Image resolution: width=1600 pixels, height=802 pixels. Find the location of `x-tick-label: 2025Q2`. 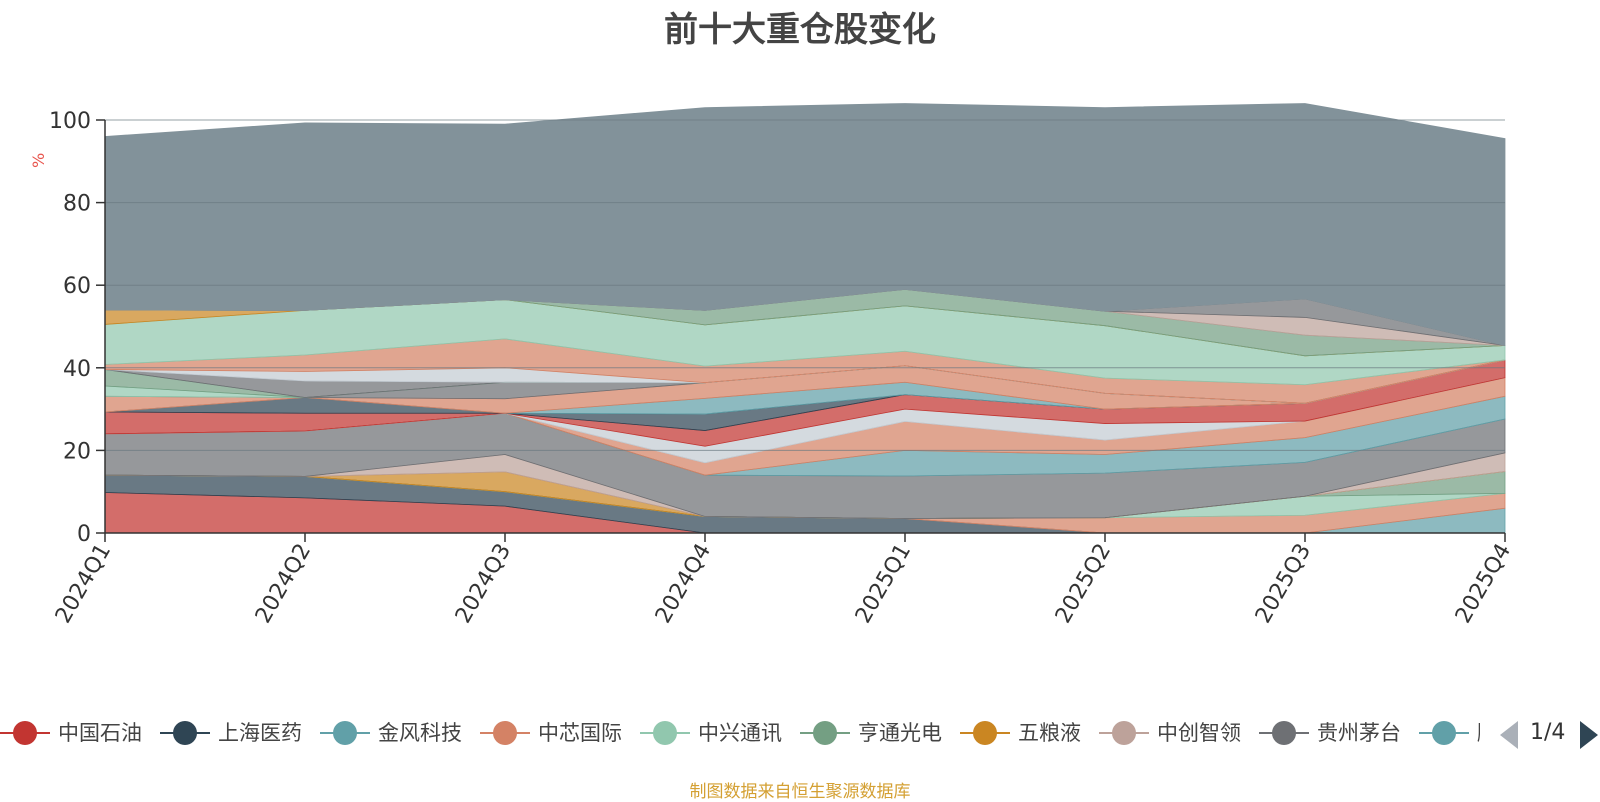

x-tick-label: 2025Q2 is located at coordinates (1083, 584).